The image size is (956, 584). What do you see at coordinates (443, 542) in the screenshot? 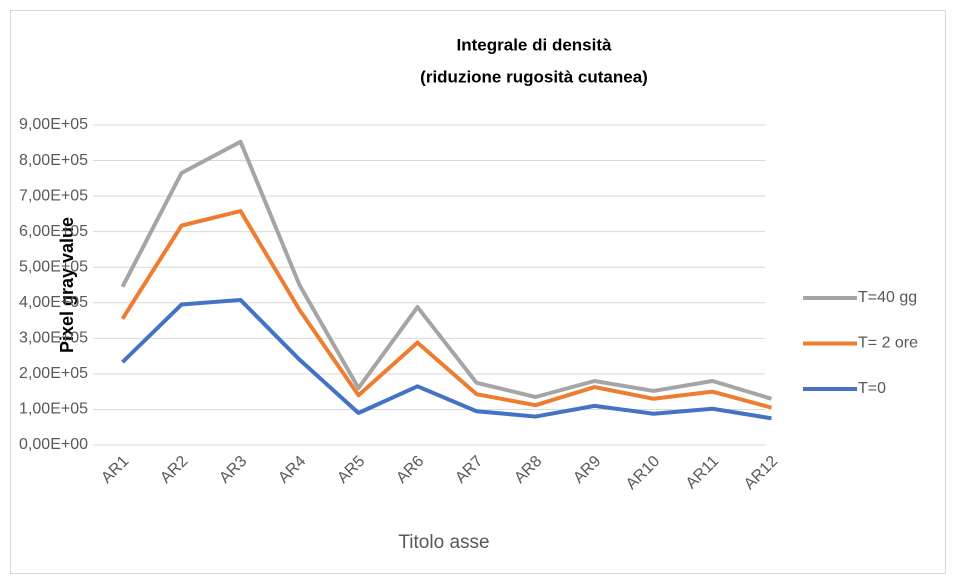
I see `x-axis-label: Titolo asse` at bounding box center [443, 542].